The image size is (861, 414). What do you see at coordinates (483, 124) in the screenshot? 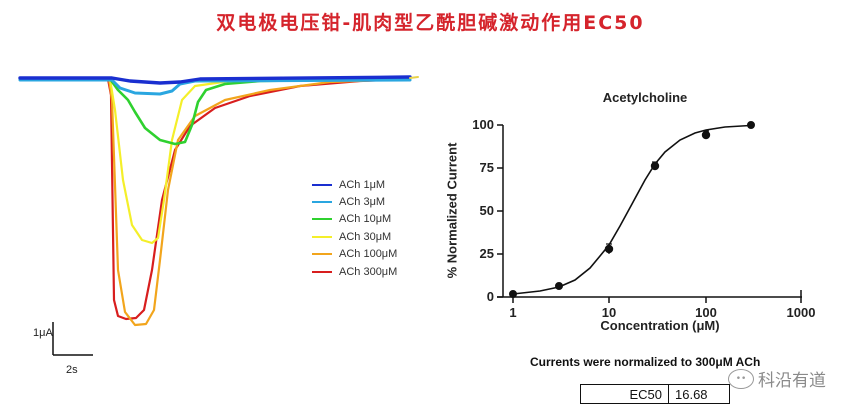
I see `y-tick-label: 100` at bounding box center [483, 124].